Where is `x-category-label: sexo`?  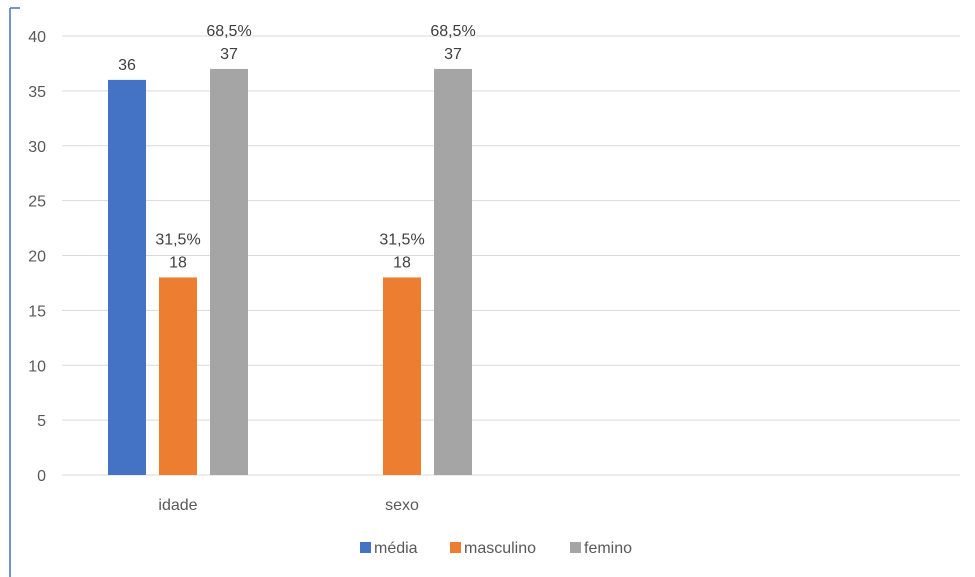
x-category-label: sexo is located at coordinates (402, 505).